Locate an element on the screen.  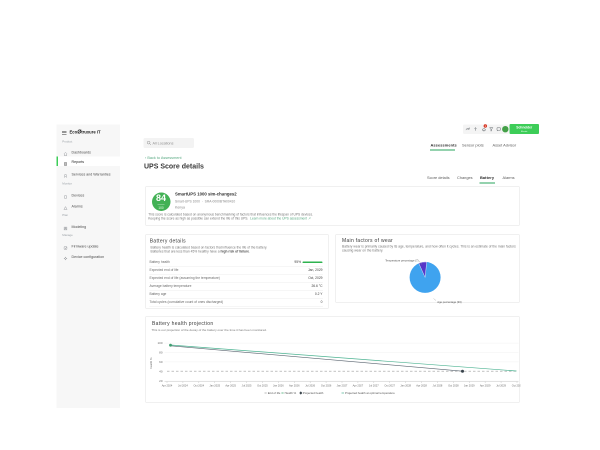
svg-text: Jul 2027 is located at coordinates (374, 386).